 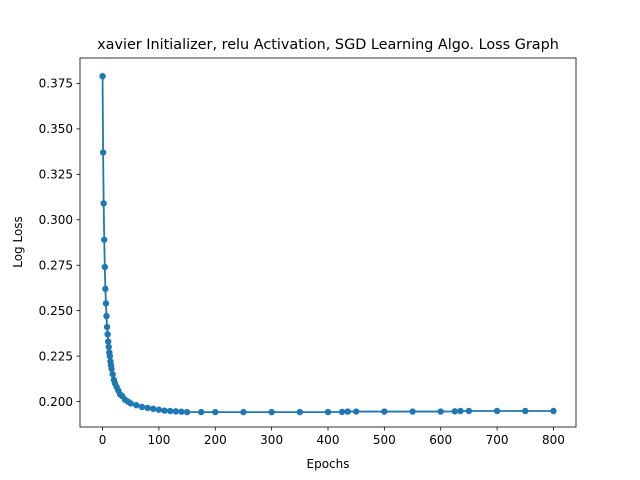 I want to click on x-tick-label: 600, so click(x=440, y=440).